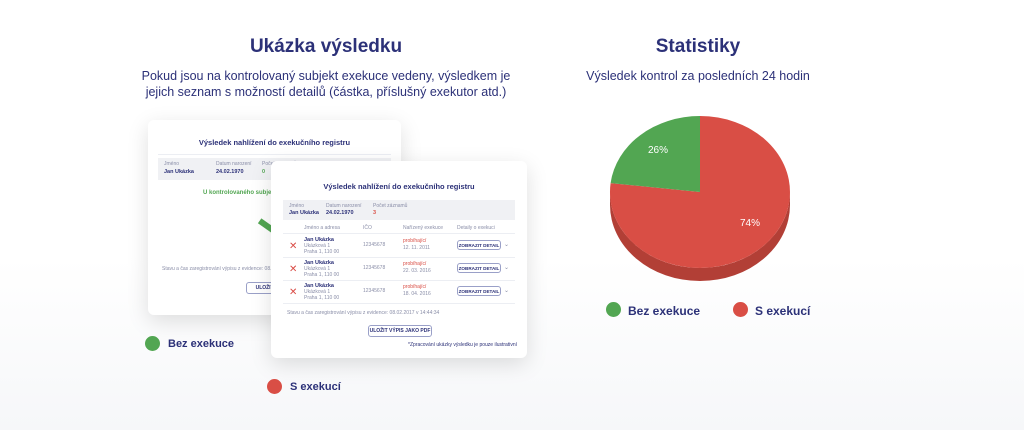 This screenshot has height=430, width=1024. Describe the element at coordinates (367, 228) in the screenshot. I see `th-ico: IČO` at that location.